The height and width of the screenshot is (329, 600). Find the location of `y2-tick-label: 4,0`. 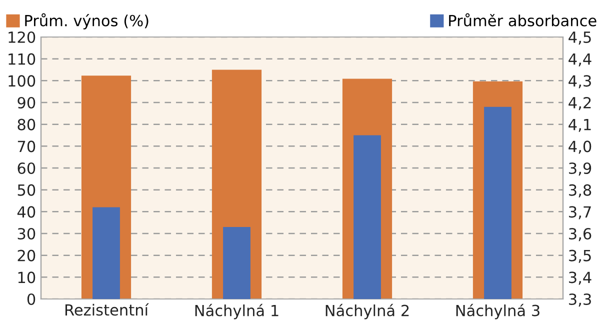

y2-tick-label: 4,0 is located at coordinates (580, 147).